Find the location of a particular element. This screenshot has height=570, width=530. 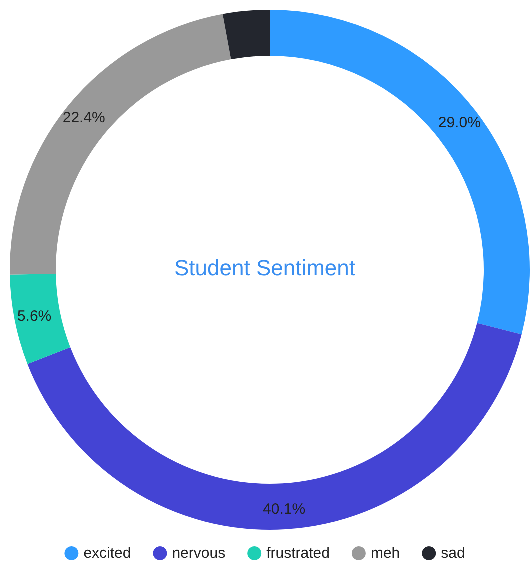

data-label: 5.6% is located at coordinates (34, 316).